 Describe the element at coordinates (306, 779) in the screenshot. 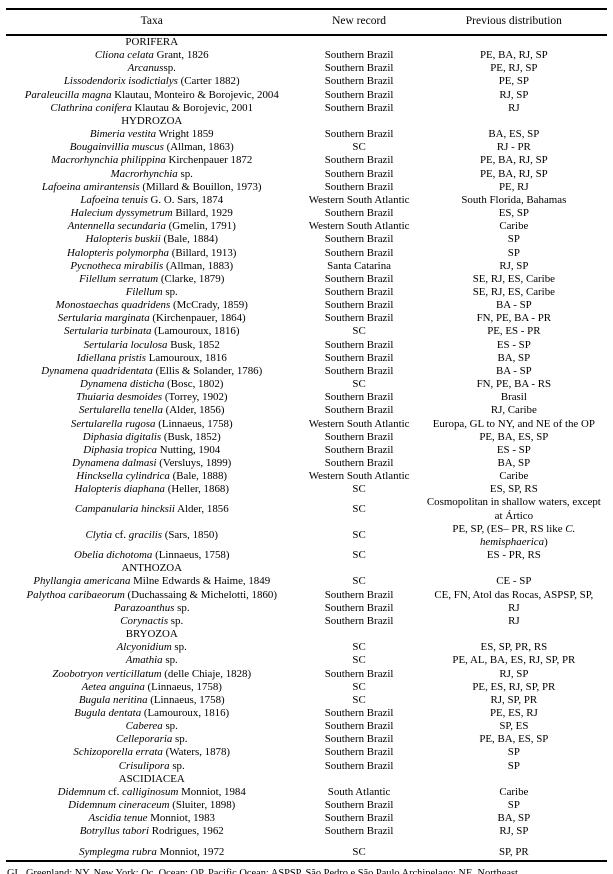

I see `section-row: ASCIDIACEA` at that location.